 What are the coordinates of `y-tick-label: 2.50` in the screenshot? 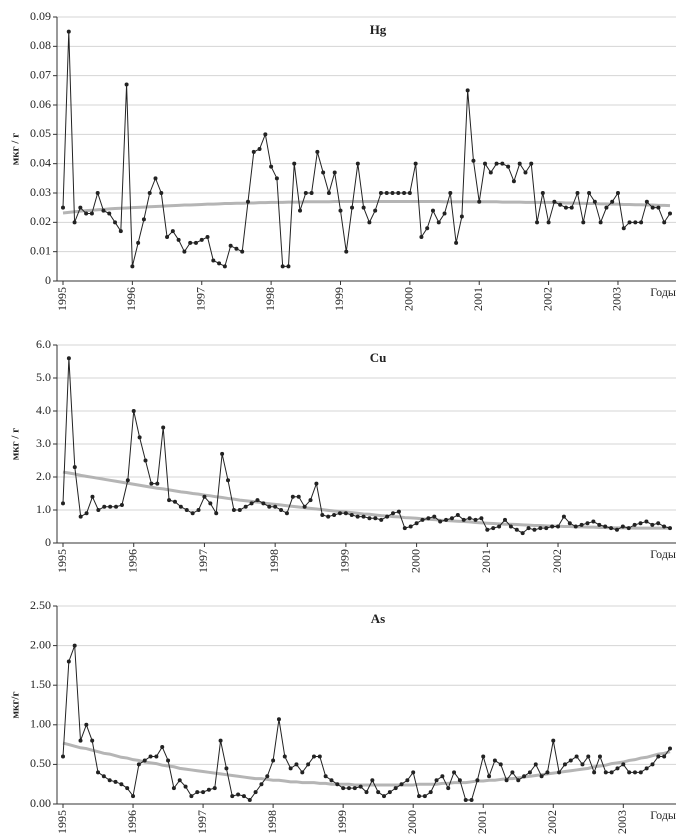 It's located at (40, 605).